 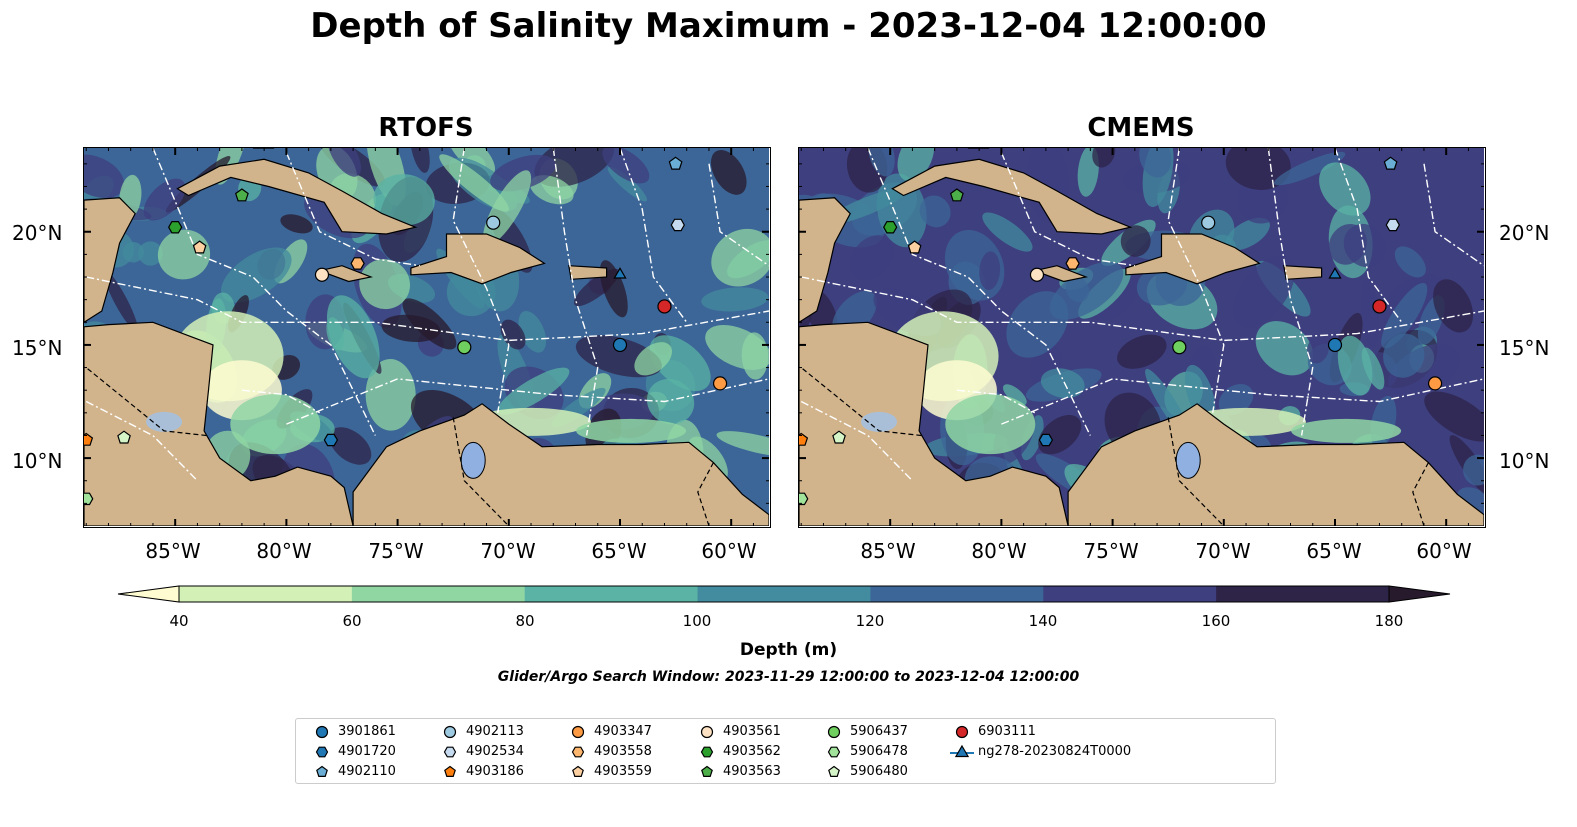 I want to click on legend-label: 4903559, so click(x=623, y=771).